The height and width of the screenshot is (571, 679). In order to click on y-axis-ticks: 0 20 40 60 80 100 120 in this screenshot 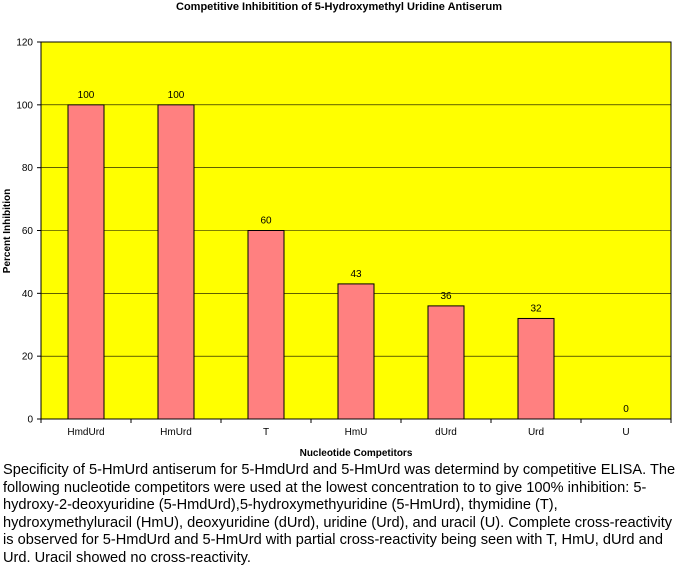, I will do `click(28, 232)`.